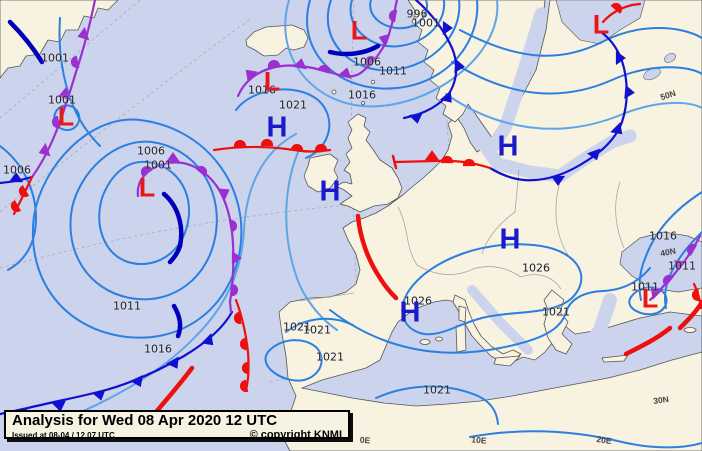 The image size is (702, 451). Describe the element at coordinates (500, 320) in the screenshot. I see `adriatic-sea` at that location.